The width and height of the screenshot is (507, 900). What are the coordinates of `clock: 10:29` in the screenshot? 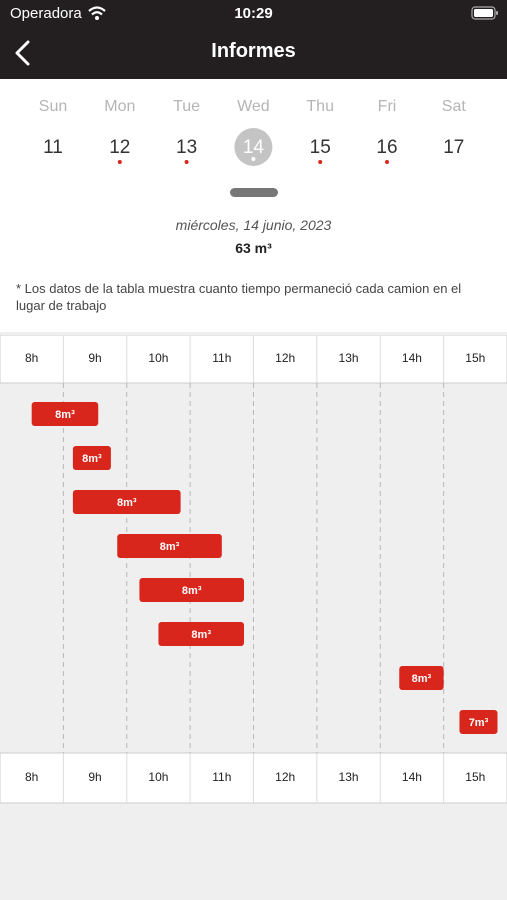 It's located at (253, 13).